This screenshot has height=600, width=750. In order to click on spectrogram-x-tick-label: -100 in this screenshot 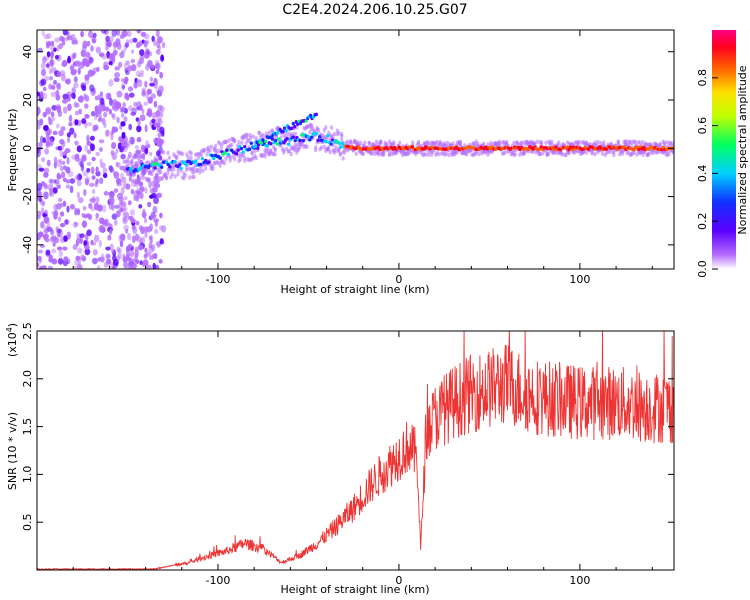, I will do `click(217, 279)`.